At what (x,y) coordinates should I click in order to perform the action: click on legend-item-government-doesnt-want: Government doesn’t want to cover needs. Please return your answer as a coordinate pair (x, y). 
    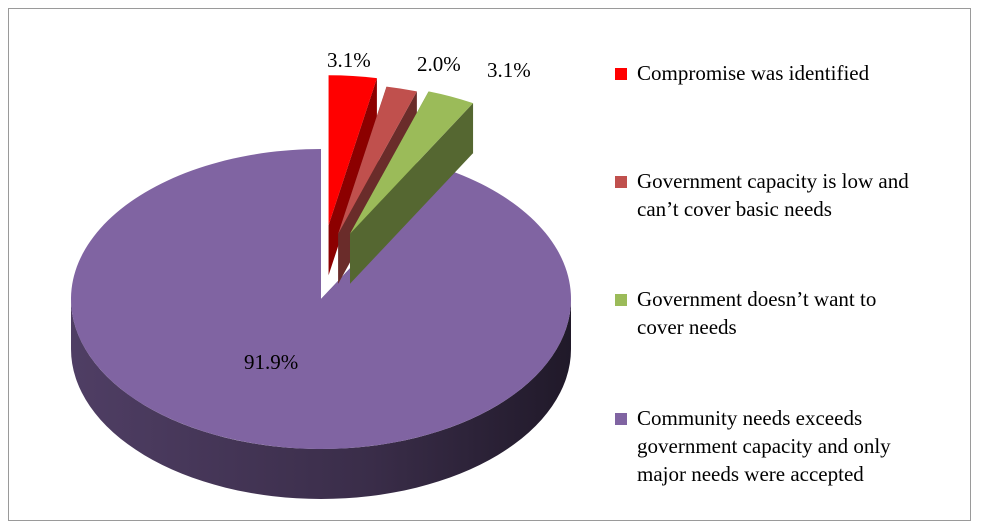
    Looking at the image, I should click on (745, 313).